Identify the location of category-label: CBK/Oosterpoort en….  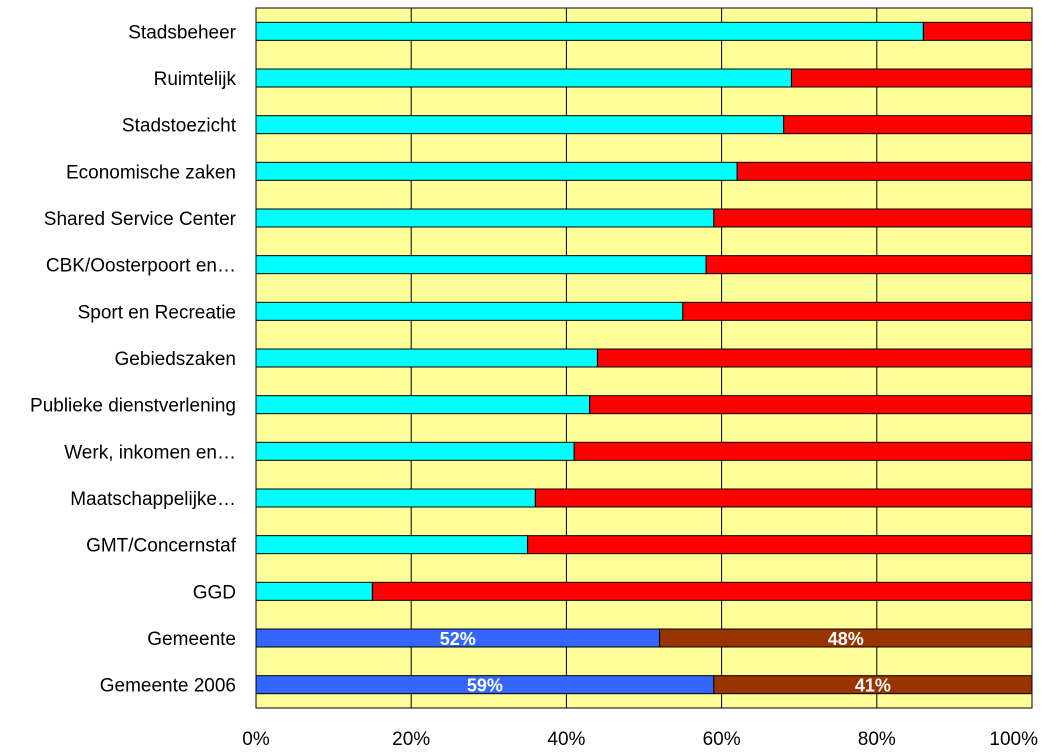
(141, 266).